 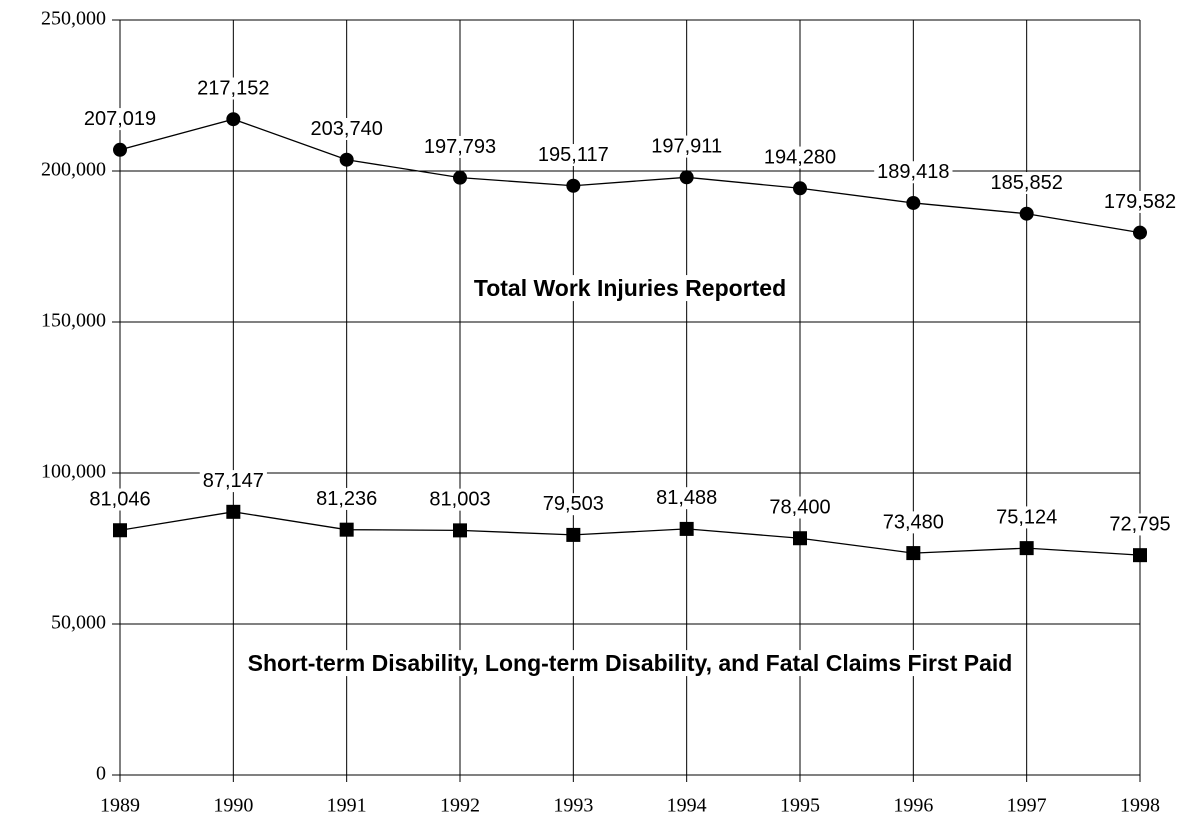 I want to click on data-label: 197,793, so click(x=460, y=147).